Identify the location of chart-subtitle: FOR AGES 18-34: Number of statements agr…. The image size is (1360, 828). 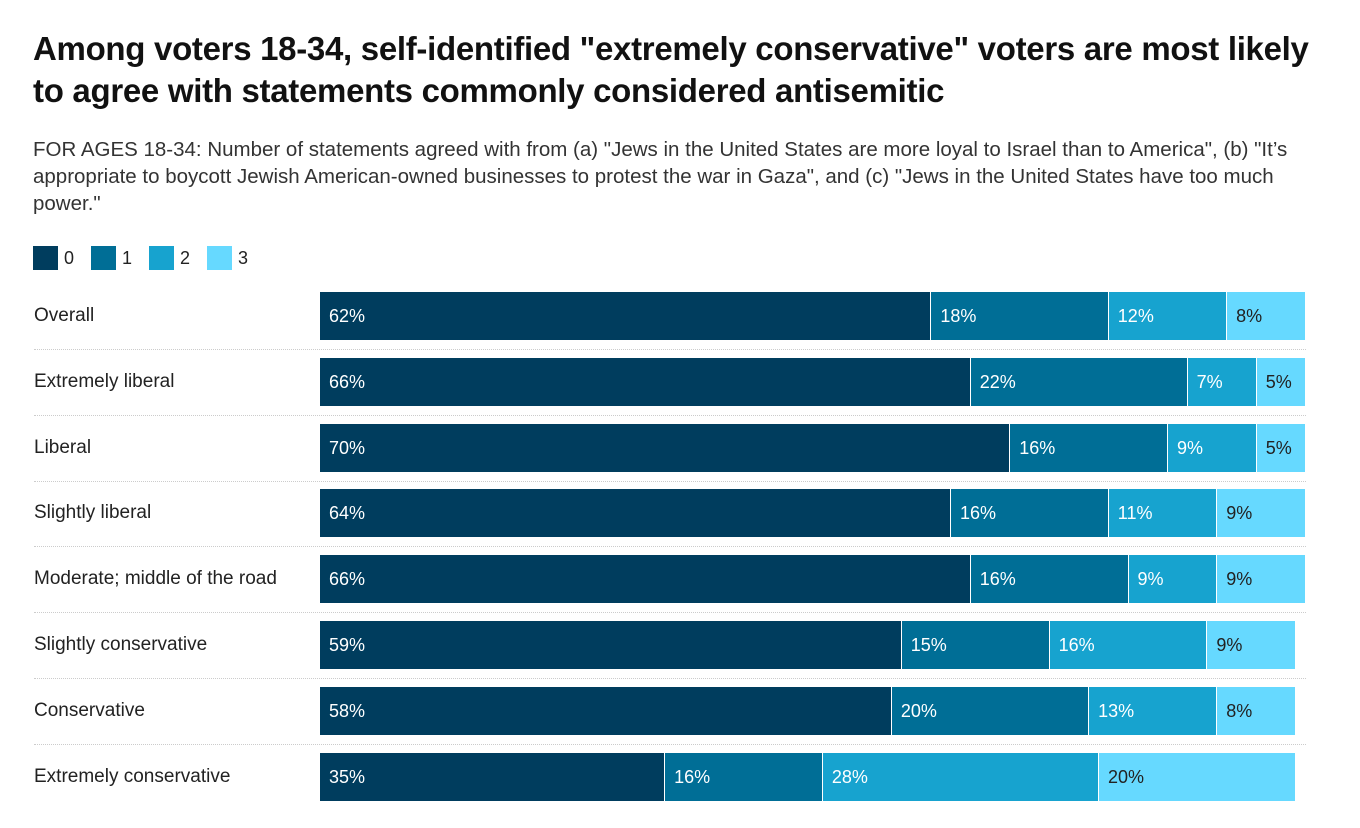
(660, 176).